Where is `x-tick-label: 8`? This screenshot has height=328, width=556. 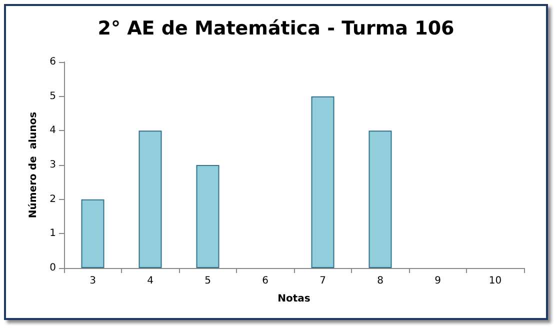
x-tick-label: 8 is located at coordinates (380, 281).